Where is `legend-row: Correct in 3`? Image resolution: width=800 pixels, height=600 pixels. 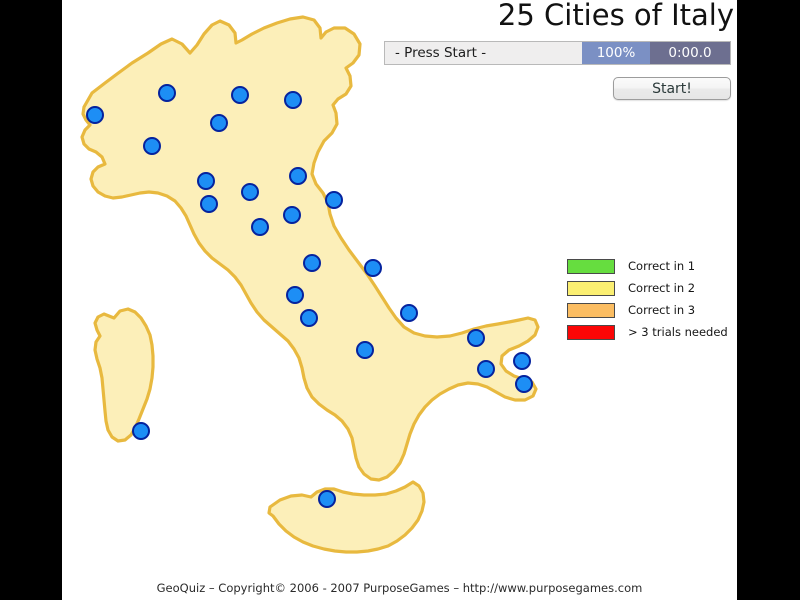
legend-row: Correct in 3 is located at coordinates (649, 310).